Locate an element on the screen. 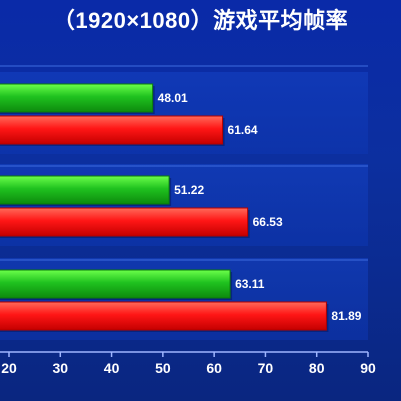 Image resolution: width=401 pixels, height=401 pixels. data-label-s2-g3: 81.89 is located at coordinates (346, 316).